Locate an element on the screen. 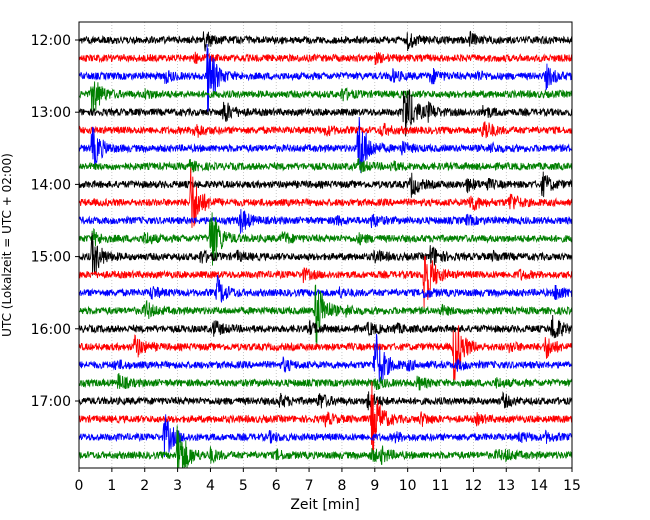 This screenshot has height=520, width=650. x-tick-label-3: 3 is located at coordinates (177, 486).